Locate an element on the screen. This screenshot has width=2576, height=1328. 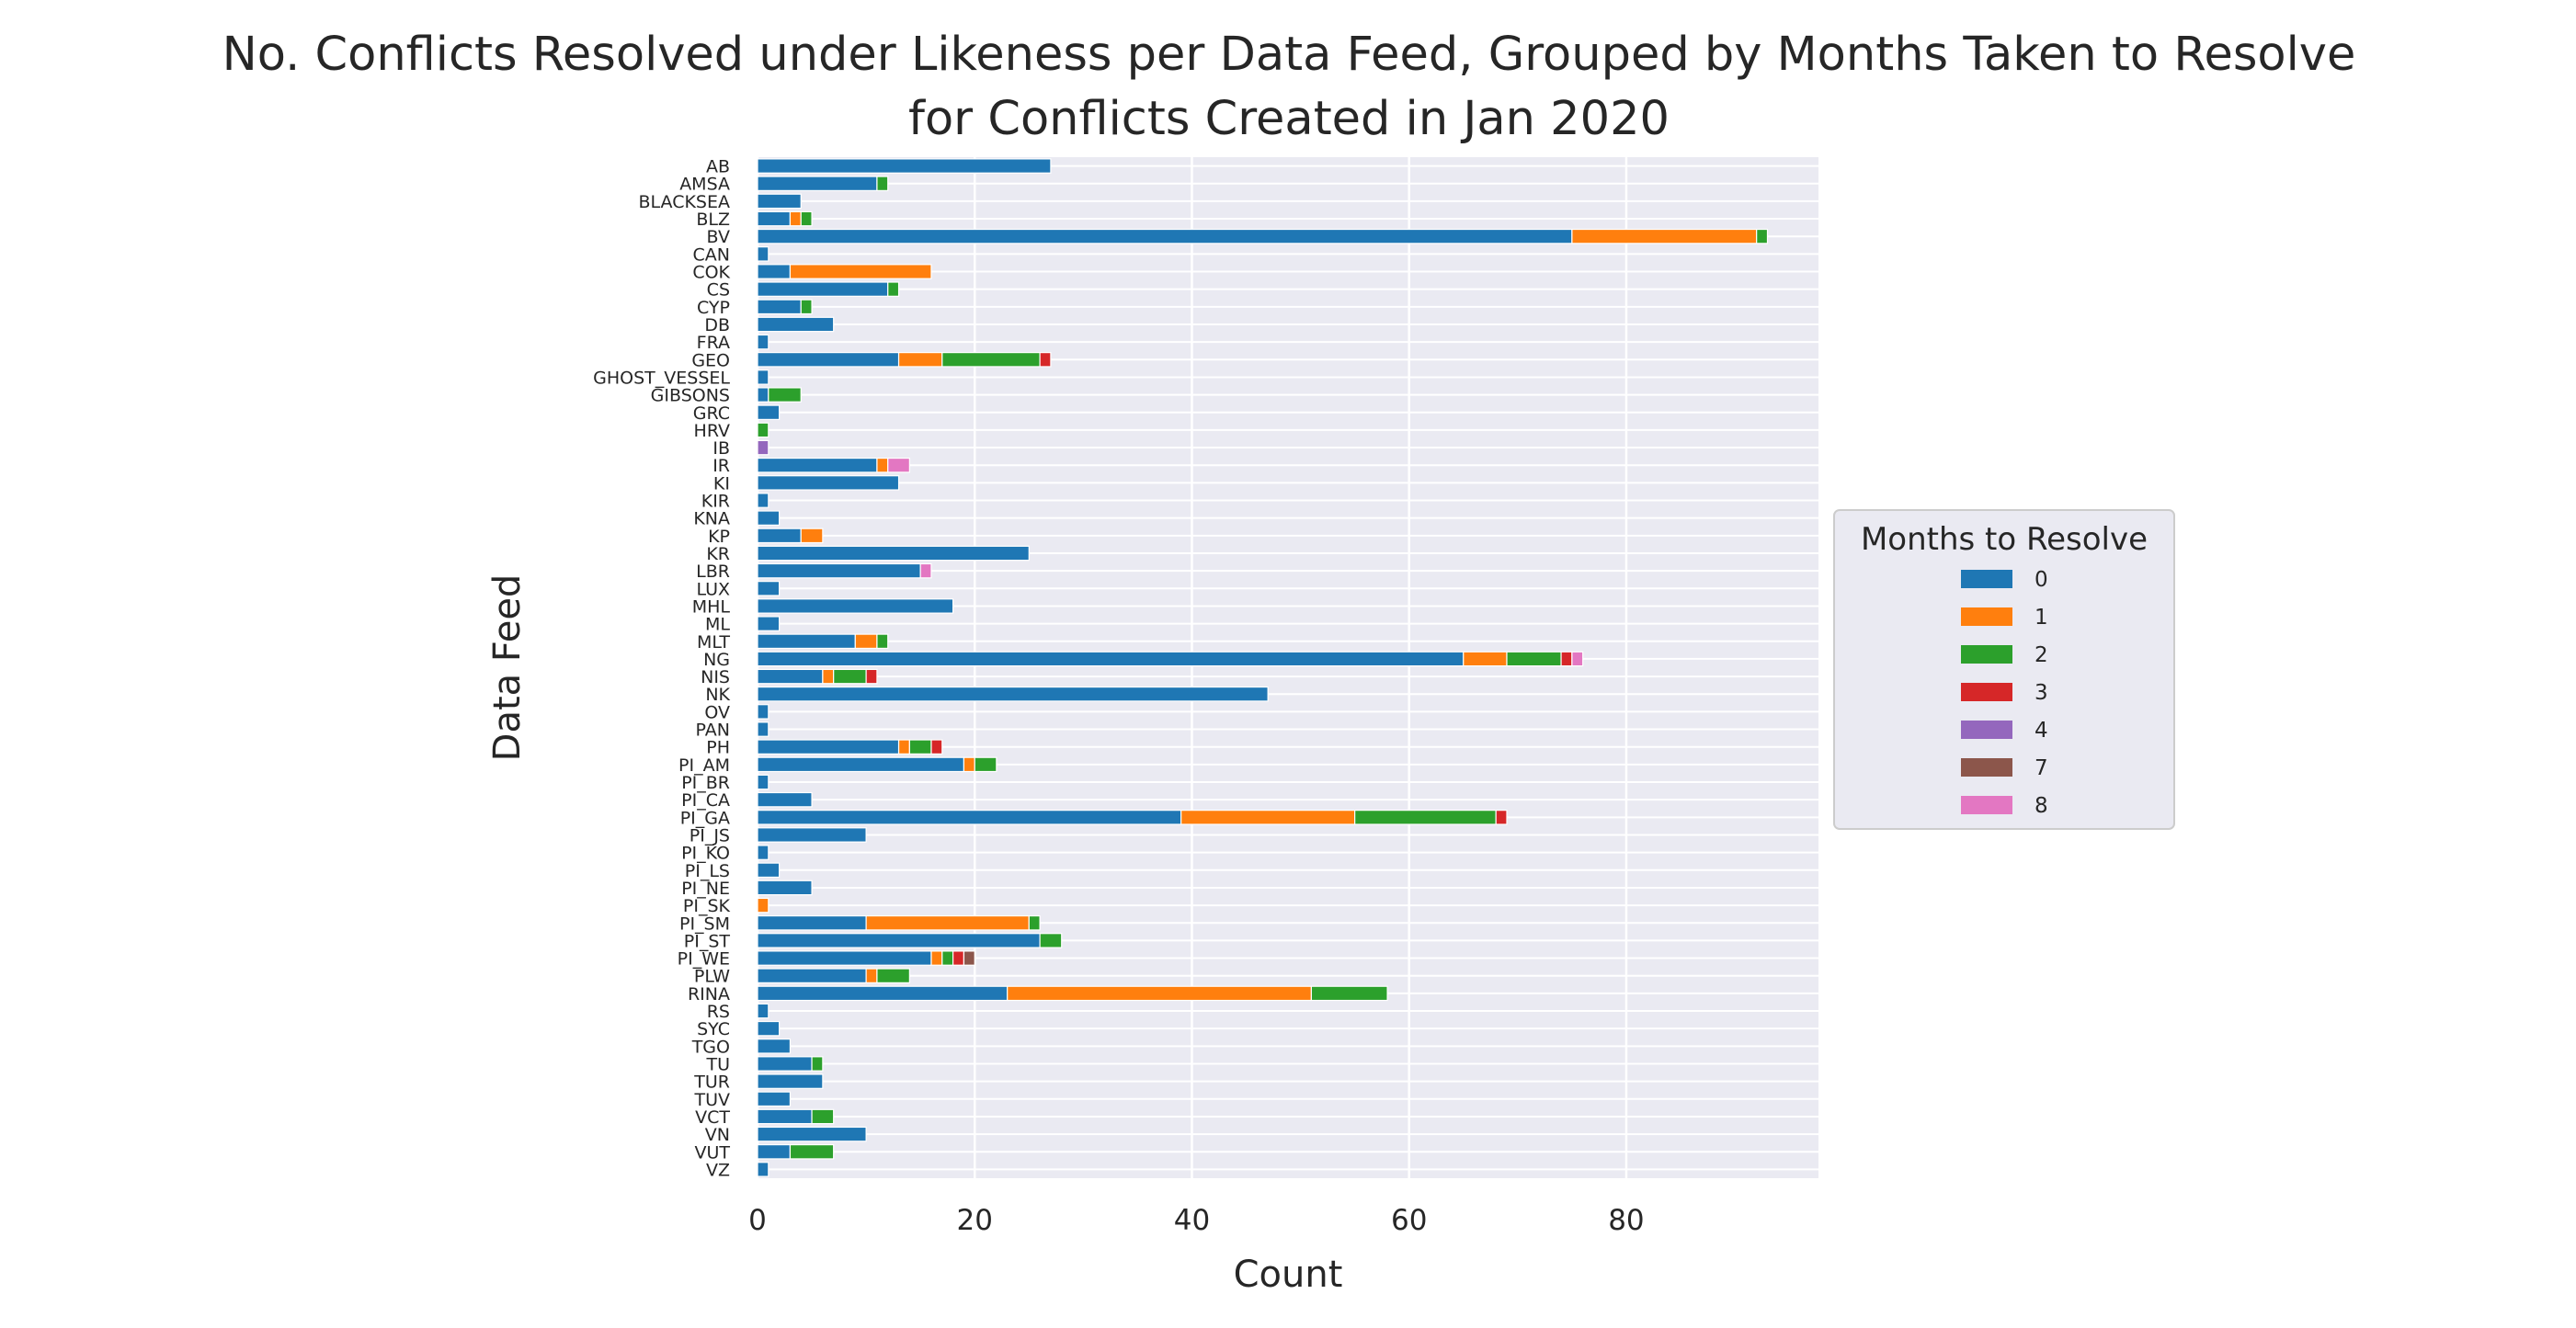
legend-label: 1 is located at coordinates (2041, 618).